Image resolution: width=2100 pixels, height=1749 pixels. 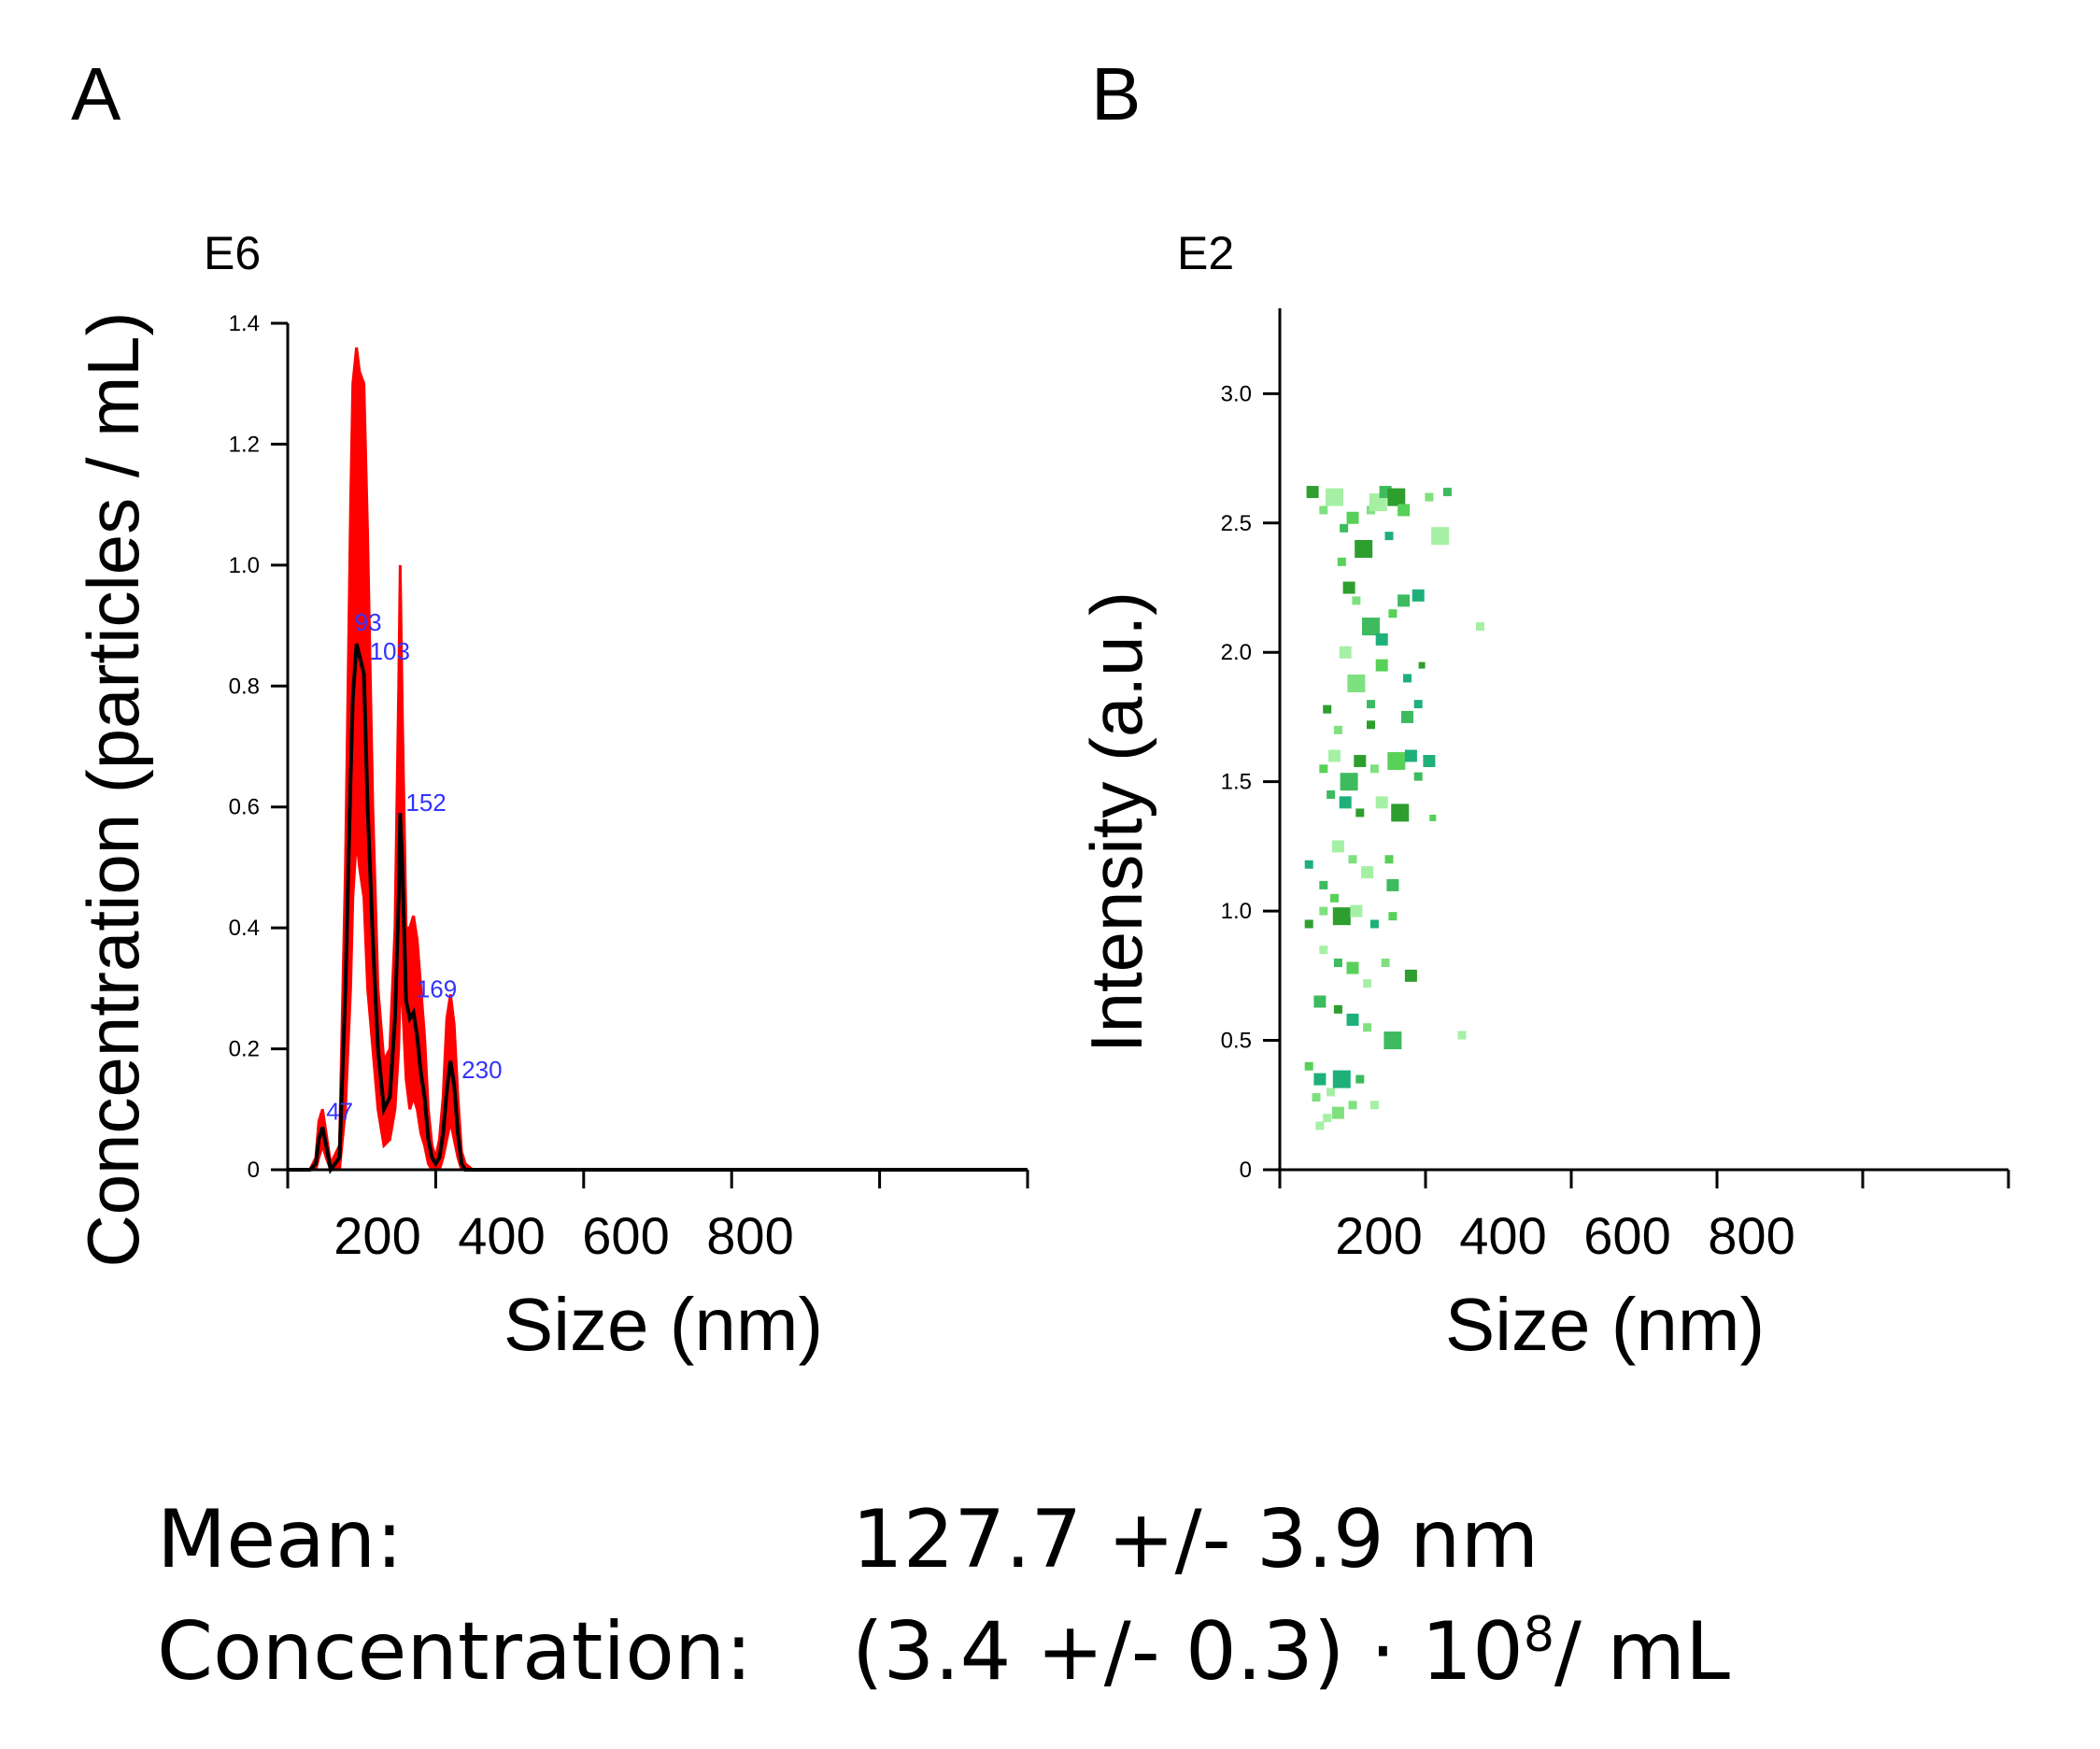 I want to click on concentration-value: (3.4 +/- 0.3) · 108/ mL, so click(x=1291, y=1652).